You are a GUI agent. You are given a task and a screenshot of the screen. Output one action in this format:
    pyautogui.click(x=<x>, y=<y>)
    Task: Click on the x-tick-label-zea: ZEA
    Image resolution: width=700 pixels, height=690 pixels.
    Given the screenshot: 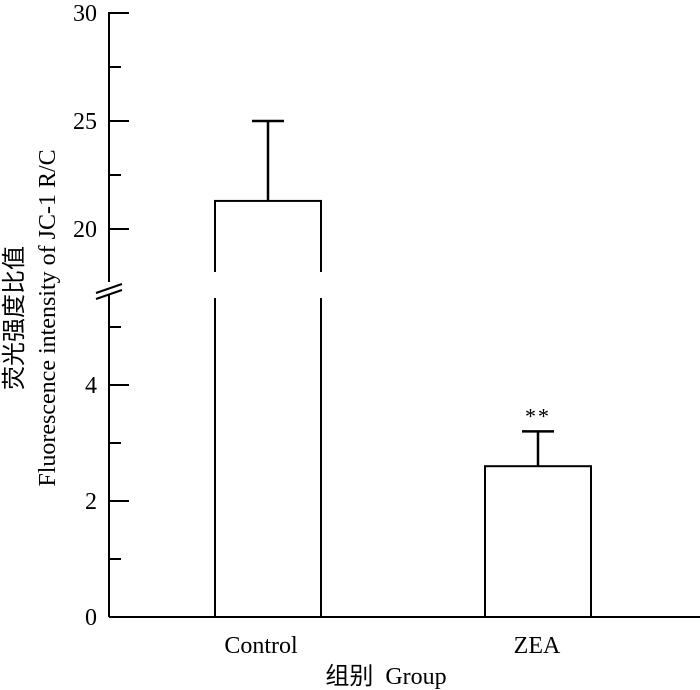 What is the action you would take?
    pyautogui.click(x=537, y=646)
    